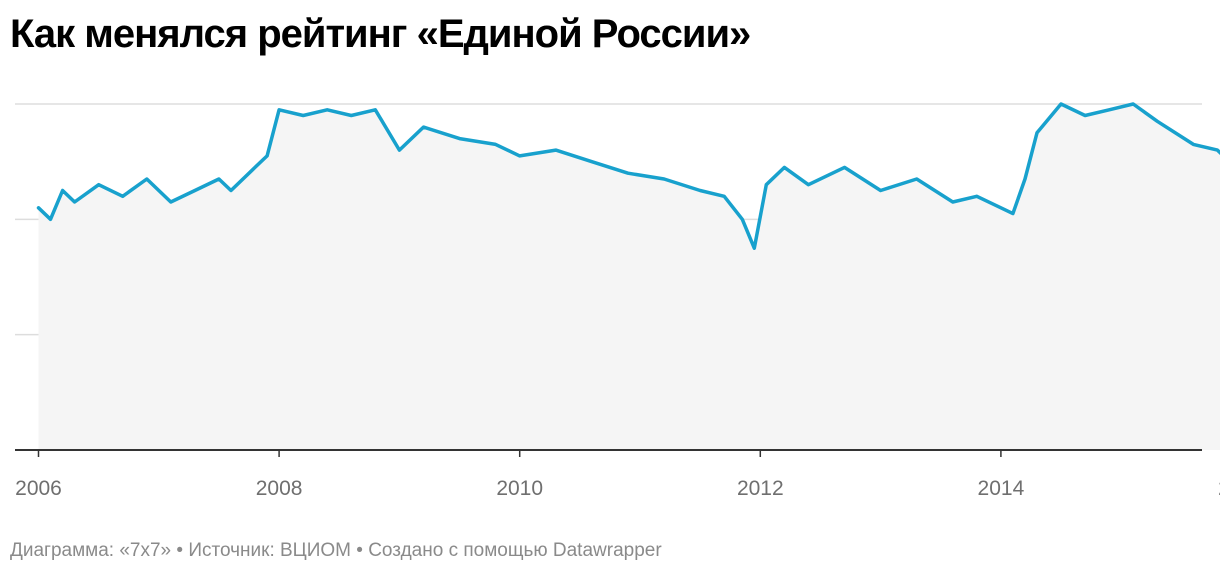  Describe the element at coordinates (1001, 488) in the screenshot. I see `x-tick-label-2014: 2014` at that location.